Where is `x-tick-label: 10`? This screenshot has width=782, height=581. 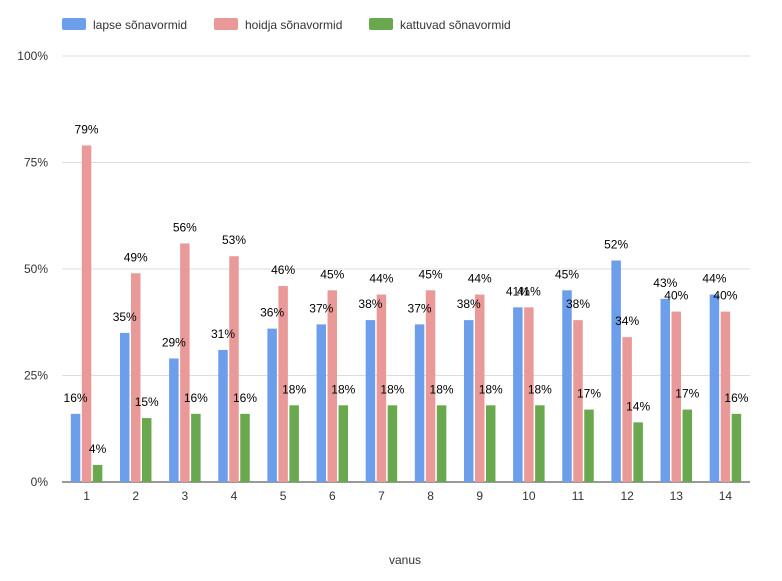 x-tick-label: 10 is located at coordinates (529, 496).